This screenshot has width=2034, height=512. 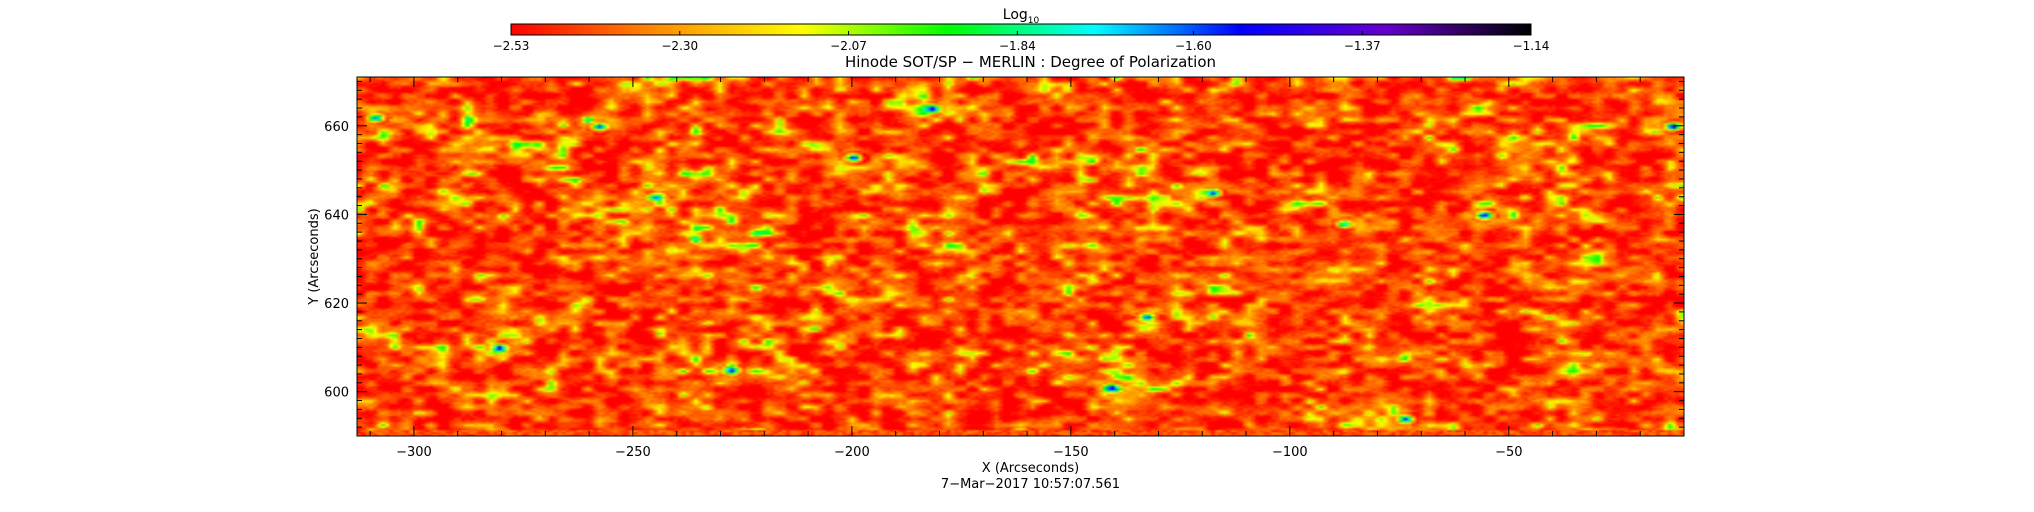 I want to click on y-axis-label: Y (Arcseconds), so click(x=314, y=256).